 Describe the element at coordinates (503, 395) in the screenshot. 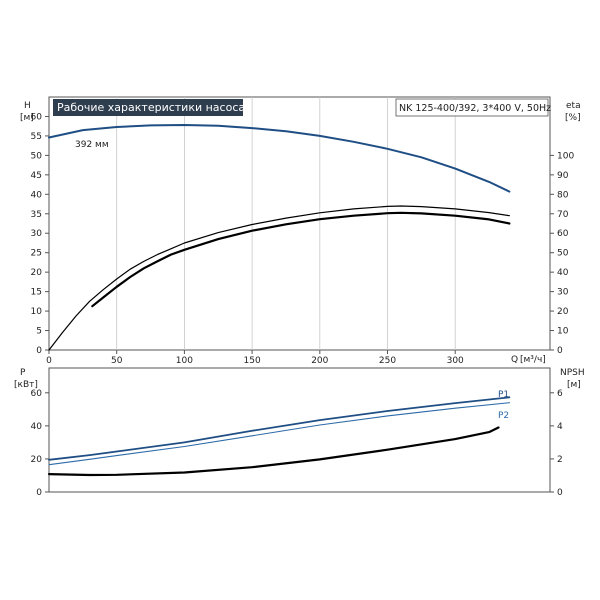

I see `p1-label: P1` at that location.